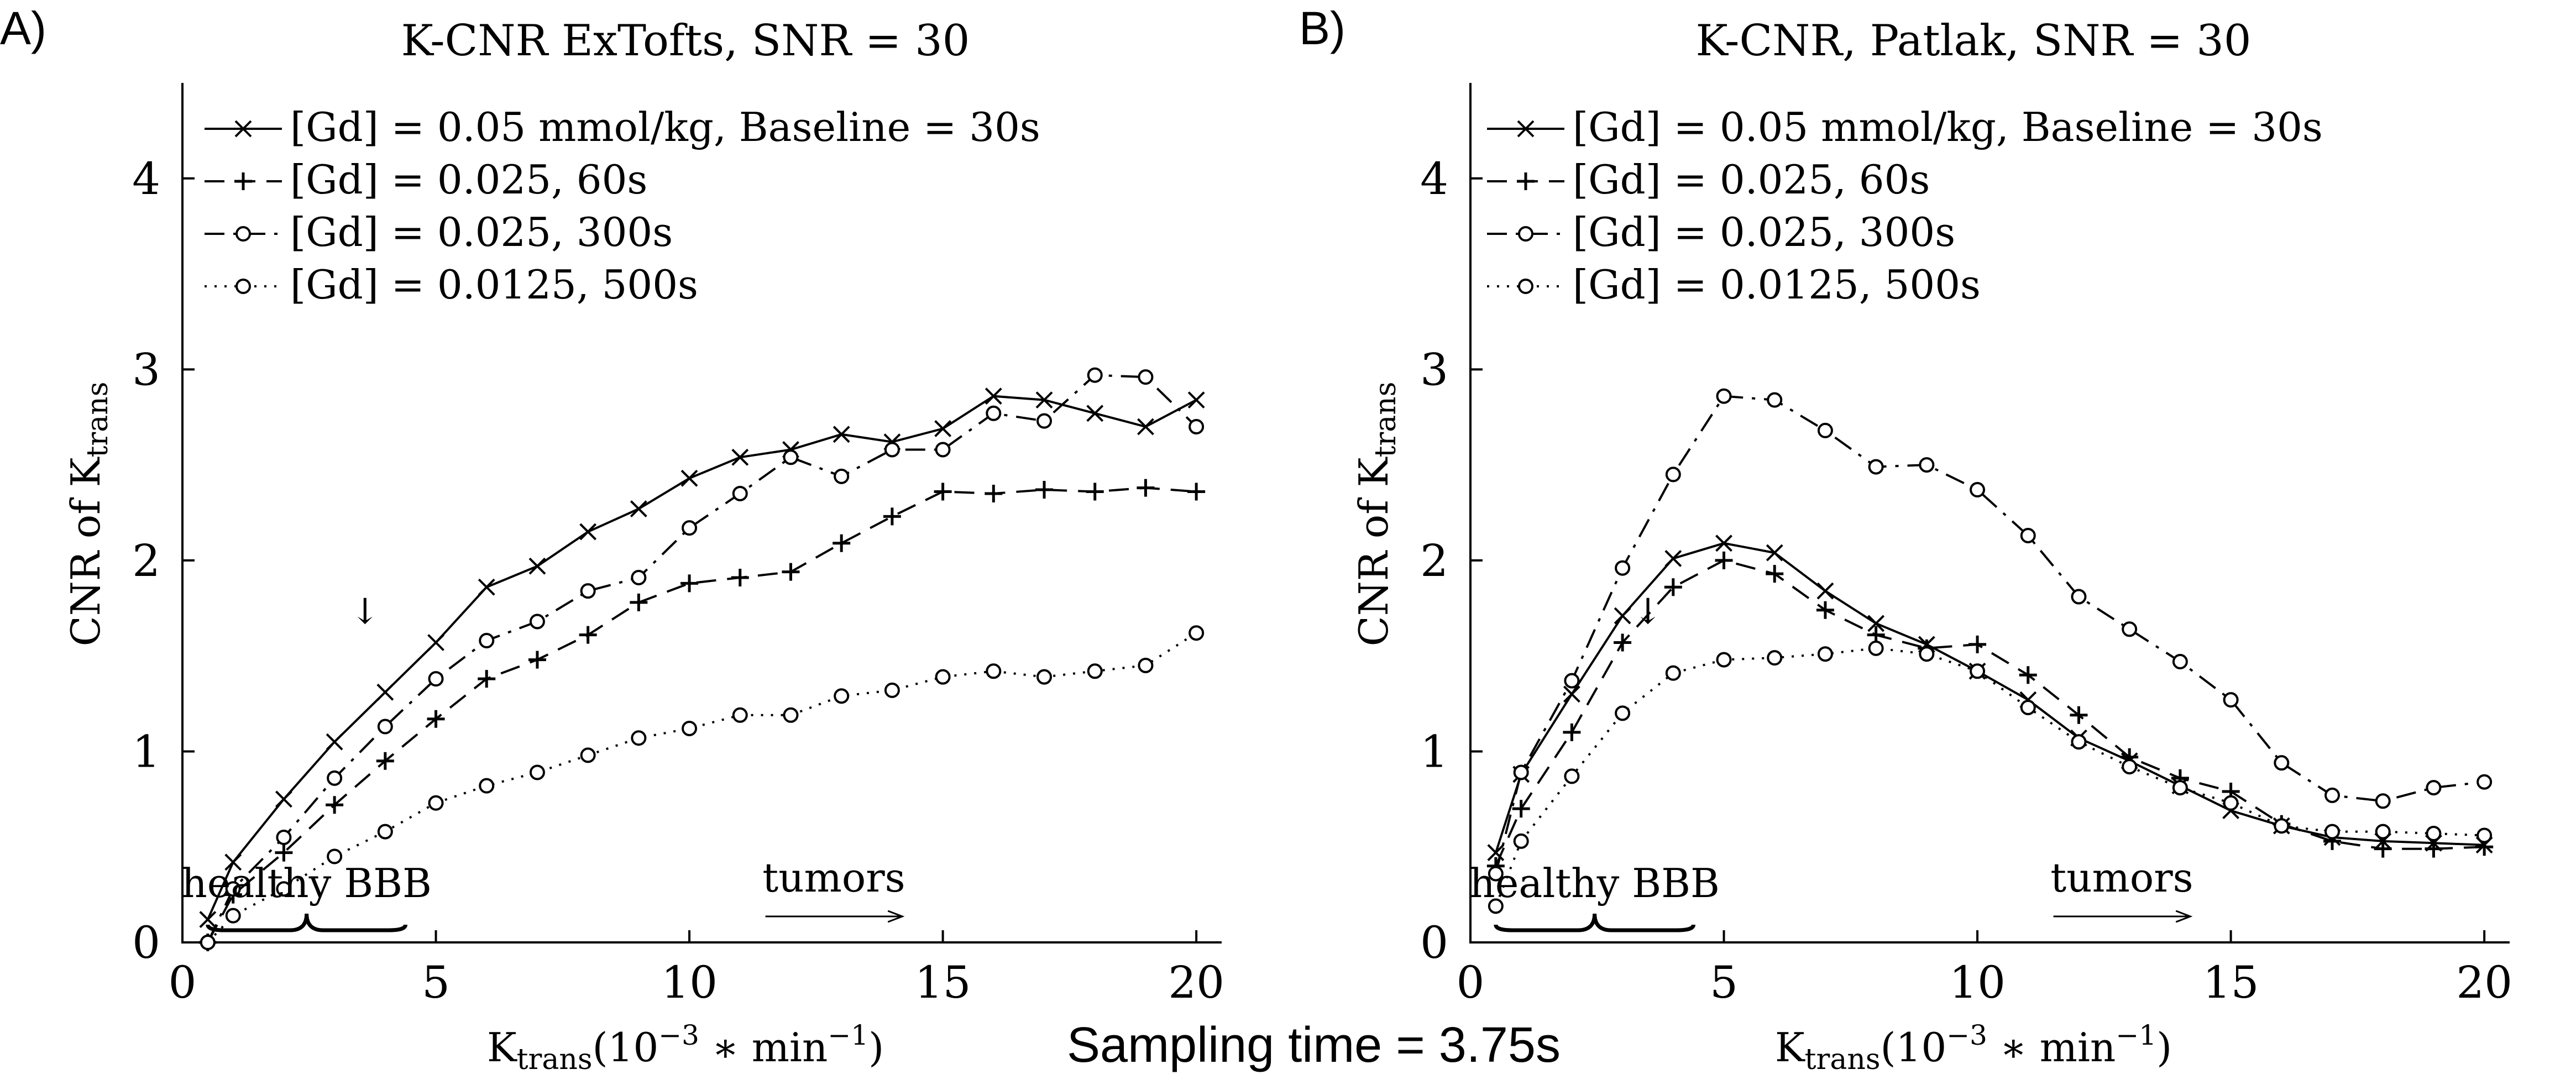  Describe the element at coordinates (555, 1060) in the screenshot. I see `x-label-sub: trans` at that location.